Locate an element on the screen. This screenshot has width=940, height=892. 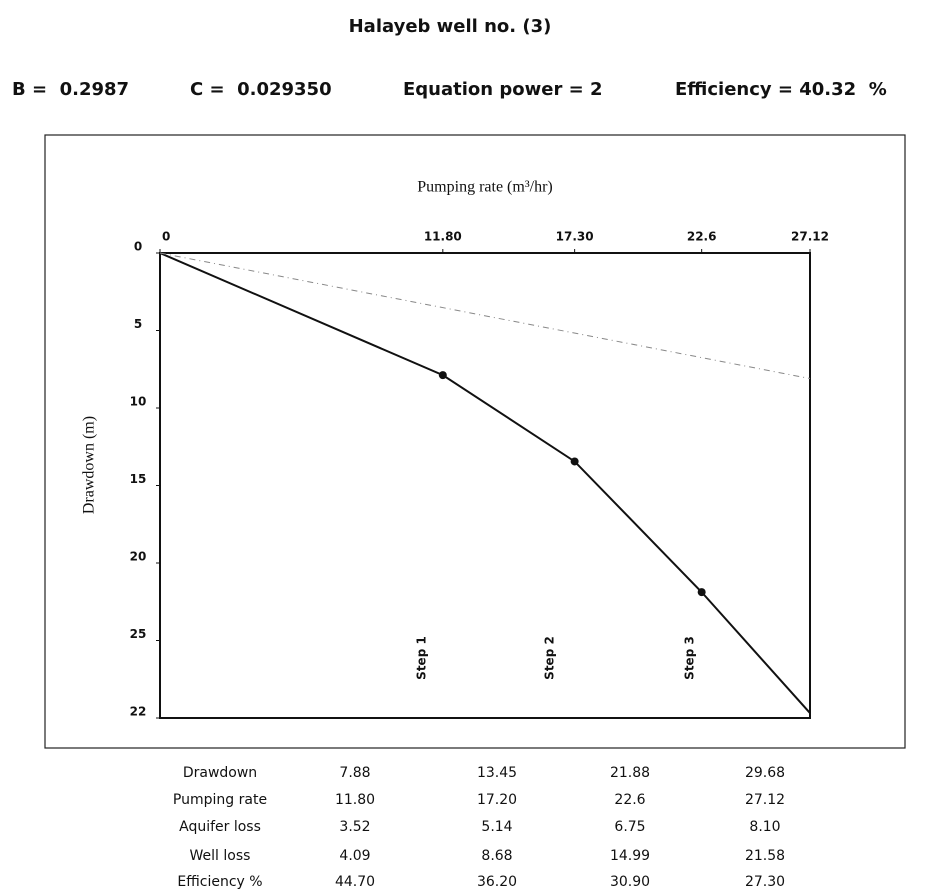
cell: 3.52 is located at coordinates (354, 827).